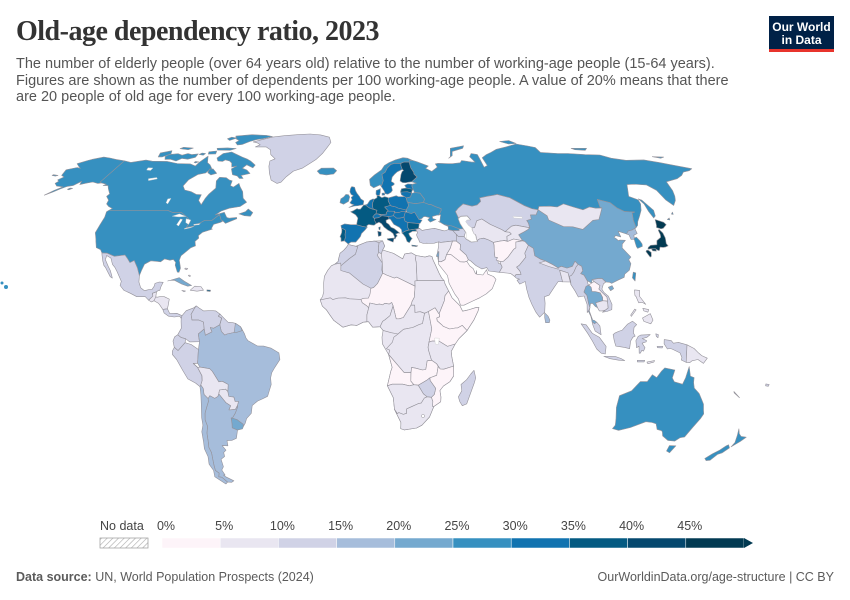 This screenshot has height=600, width=850. I want to click on svg-text: No data, so click(122, 526).